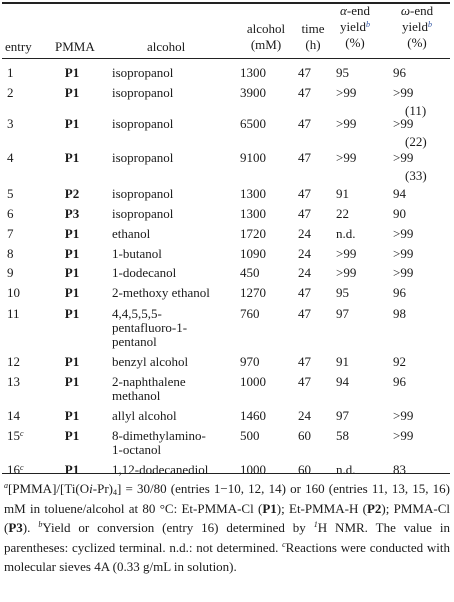 The height and width of the screenshot is (602, 454). What do you see at coordinates (172, 328) in the screenshot?
I see `alcohol-cell: 4,4,5,5,5- pentafluoro-1- pentanol` at bounding box center [172, 328].